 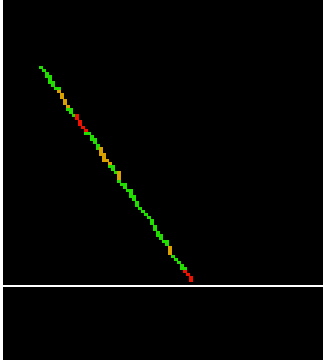 I want to click on track-segment, so click(x=188, y=276).